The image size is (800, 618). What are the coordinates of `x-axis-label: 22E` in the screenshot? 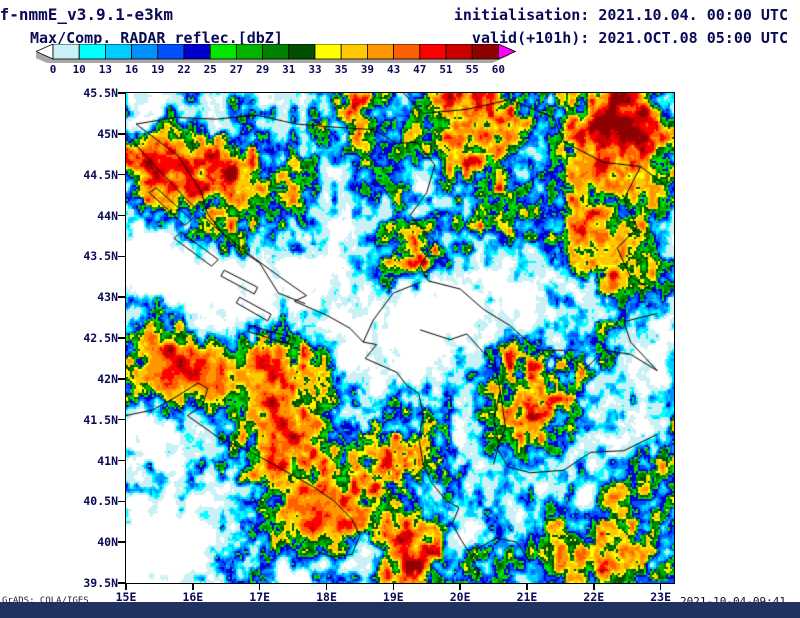 It's located at (594, 597).